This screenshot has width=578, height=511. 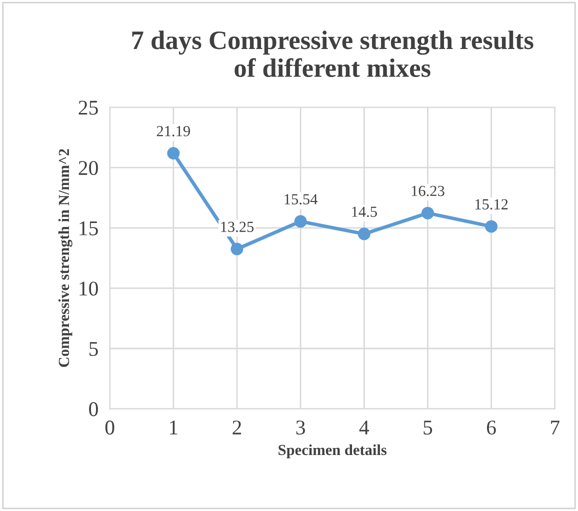 I want to click on y-axis-title: Compressive strength in N/mm^2, so click(x=65, y=258).